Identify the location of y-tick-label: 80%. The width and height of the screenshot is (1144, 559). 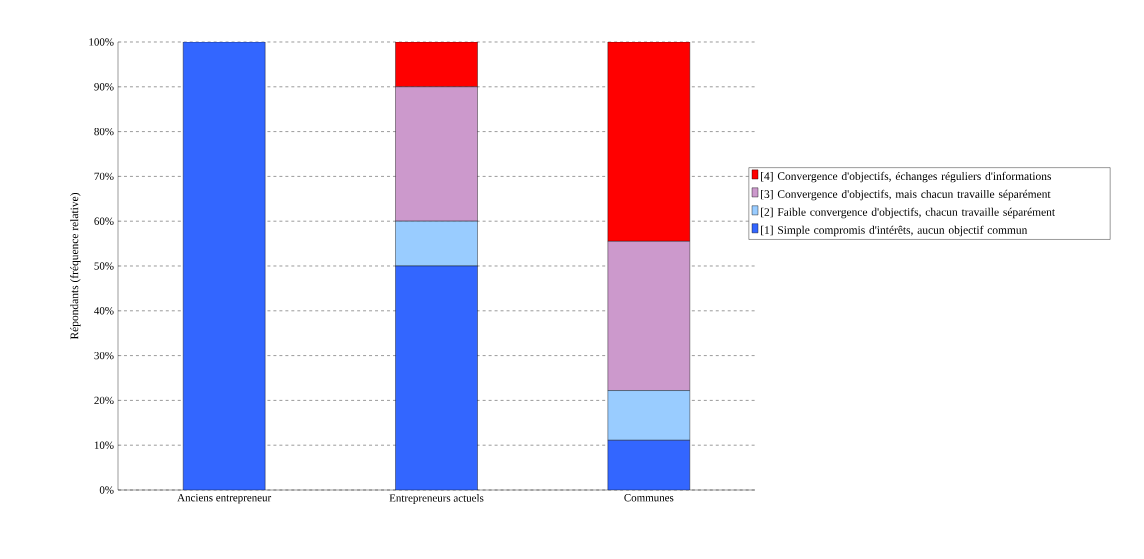
(104, 131).